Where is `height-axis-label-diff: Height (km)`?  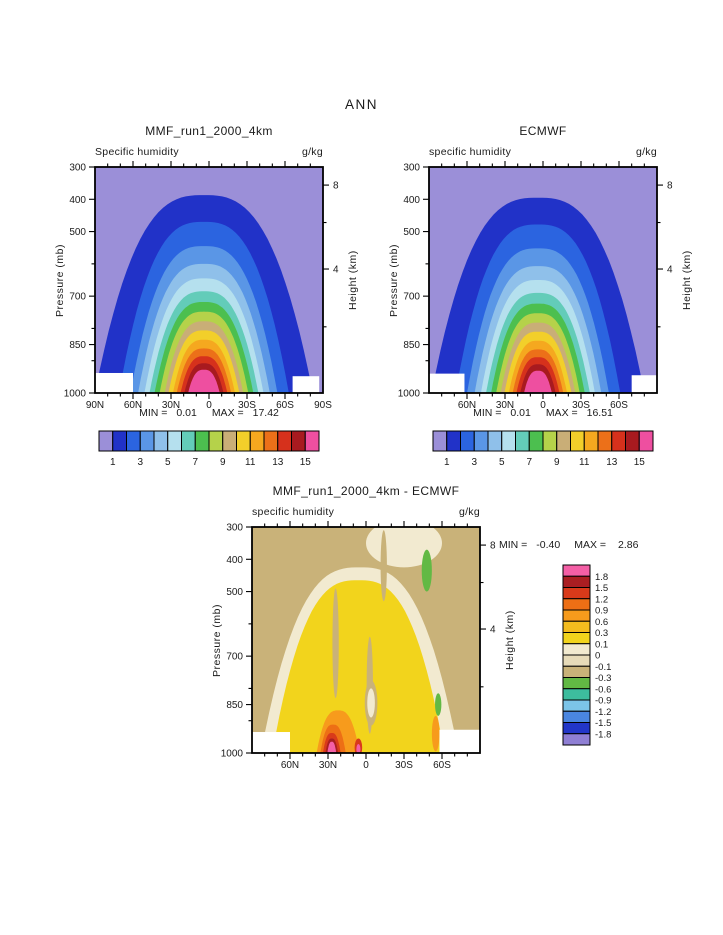
height-axis-label-diff: Height (km) is located at coordinates (510, 640).